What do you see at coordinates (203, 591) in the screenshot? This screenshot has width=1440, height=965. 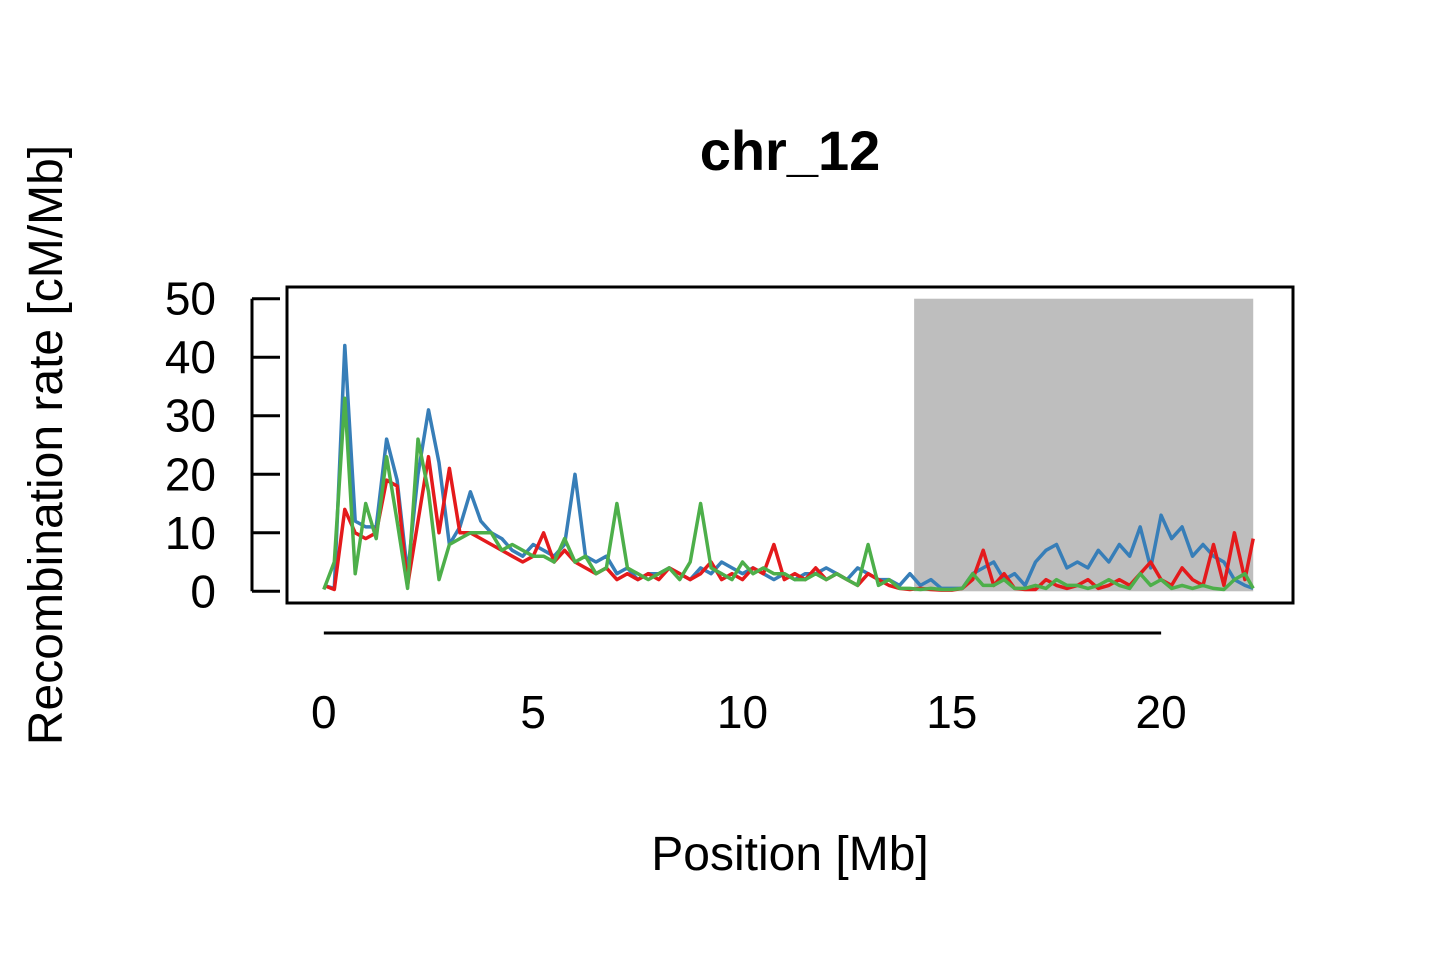 I see `y-tick-label: 0` at bounding box center [203, 591].